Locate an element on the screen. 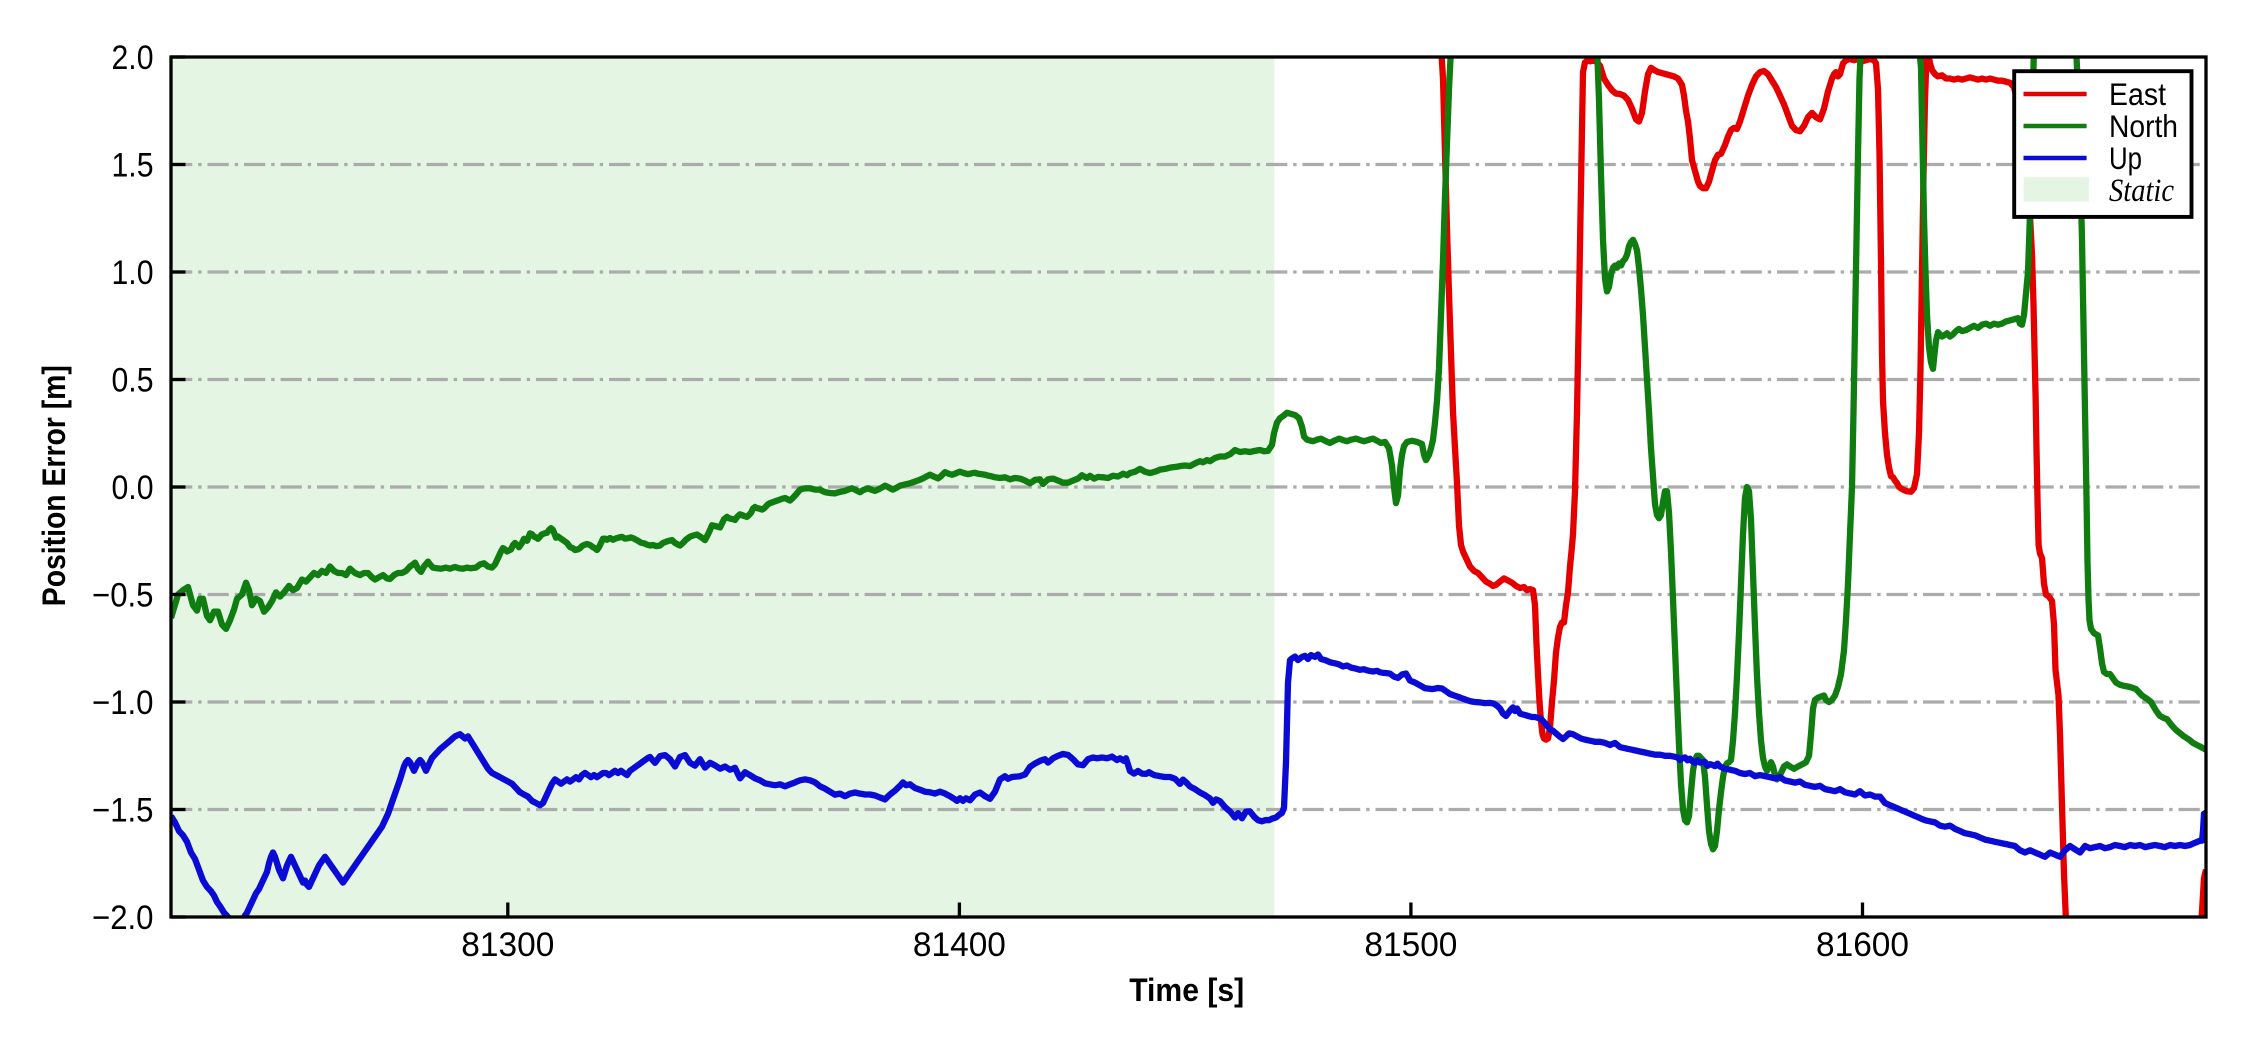  svg-text: −2.0 is located at coordinates (123, 918).